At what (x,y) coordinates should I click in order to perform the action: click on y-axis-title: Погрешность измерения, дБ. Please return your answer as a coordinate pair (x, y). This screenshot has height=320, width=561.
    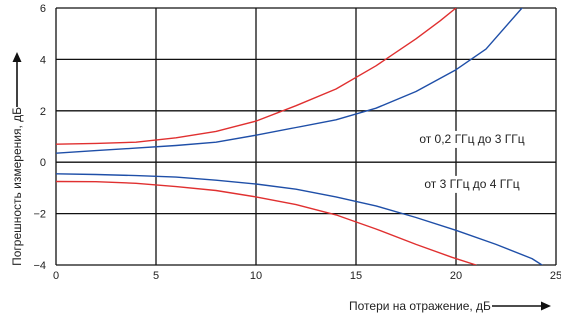
    Looking at the image, I should click on (17, 186).